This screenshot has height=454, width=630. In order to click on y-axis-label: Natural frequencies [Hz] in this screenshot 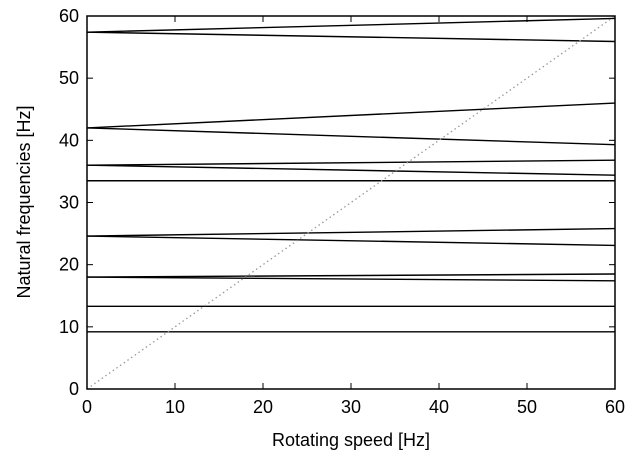, I will do `click(24, 201)`.